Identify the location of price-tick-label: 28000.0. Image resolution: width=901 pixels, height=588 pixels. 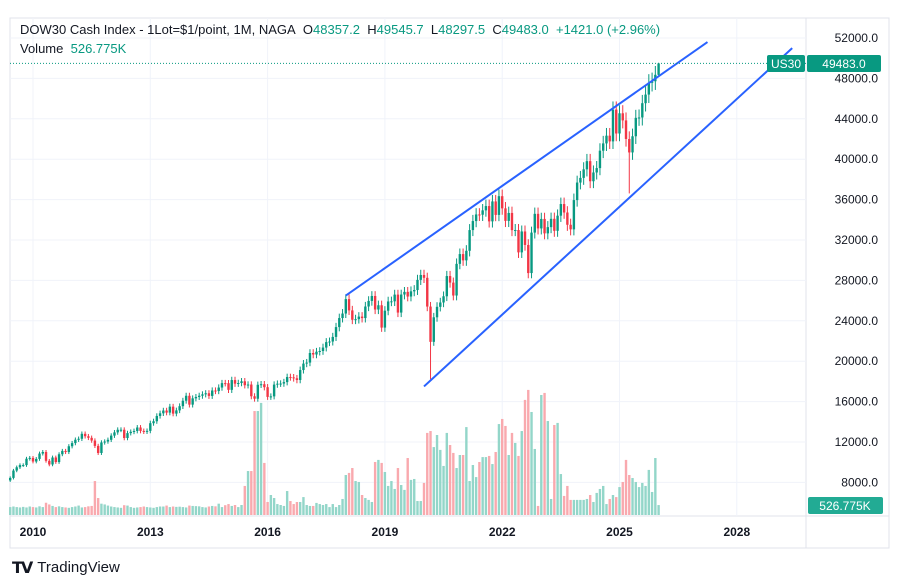
(857, 280).